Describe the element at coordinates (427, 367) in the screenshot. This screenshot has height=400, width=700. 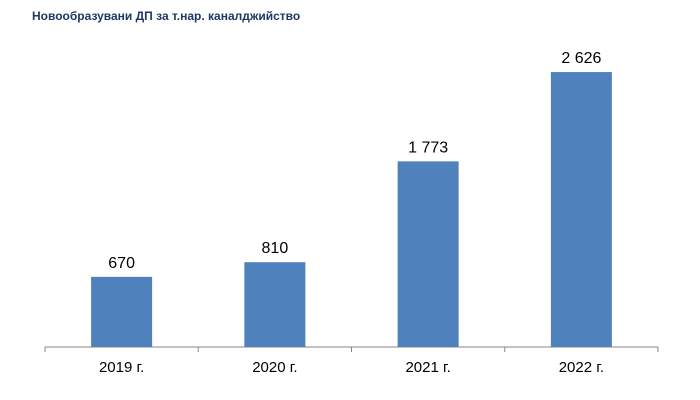
I see `x-tick-label-3: 2021 г.` at that location.